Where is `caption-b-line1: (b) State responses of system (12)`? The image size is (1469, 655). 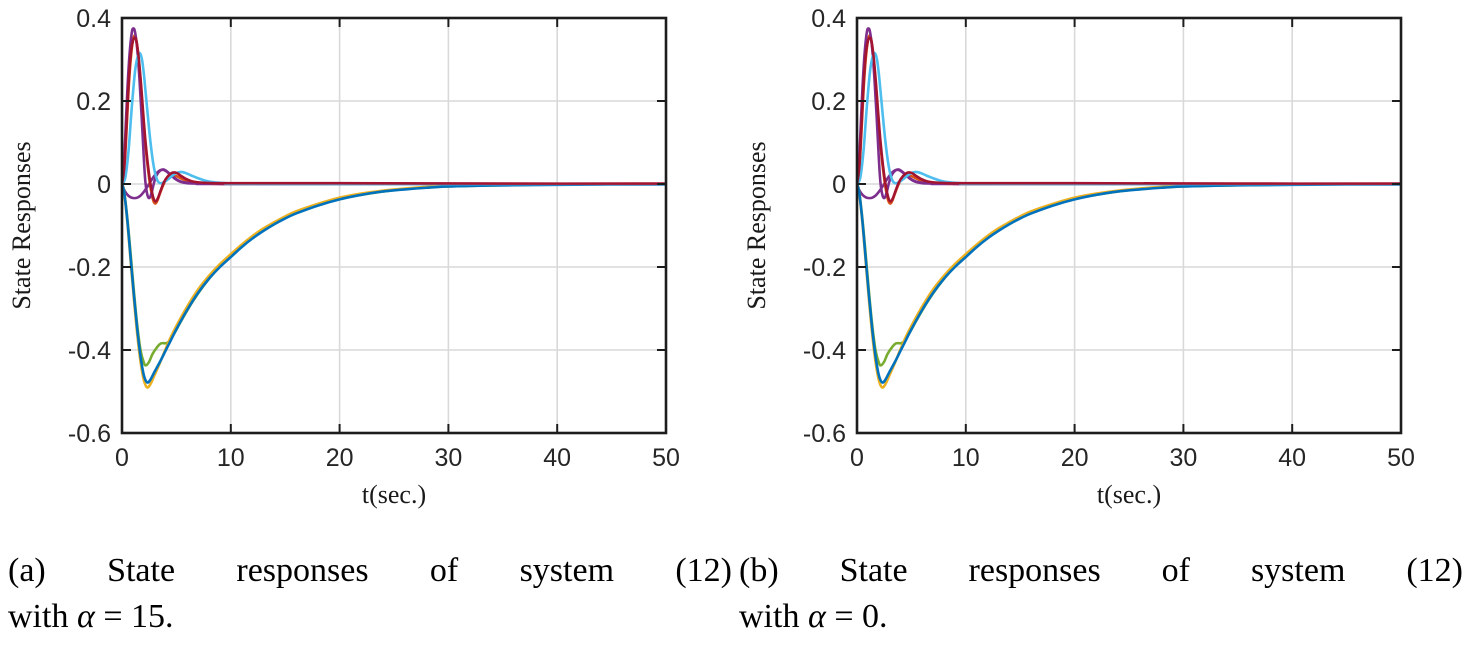
caption-b-line1: (b) State responses of system (12) is located at coordinates (1101, 570).